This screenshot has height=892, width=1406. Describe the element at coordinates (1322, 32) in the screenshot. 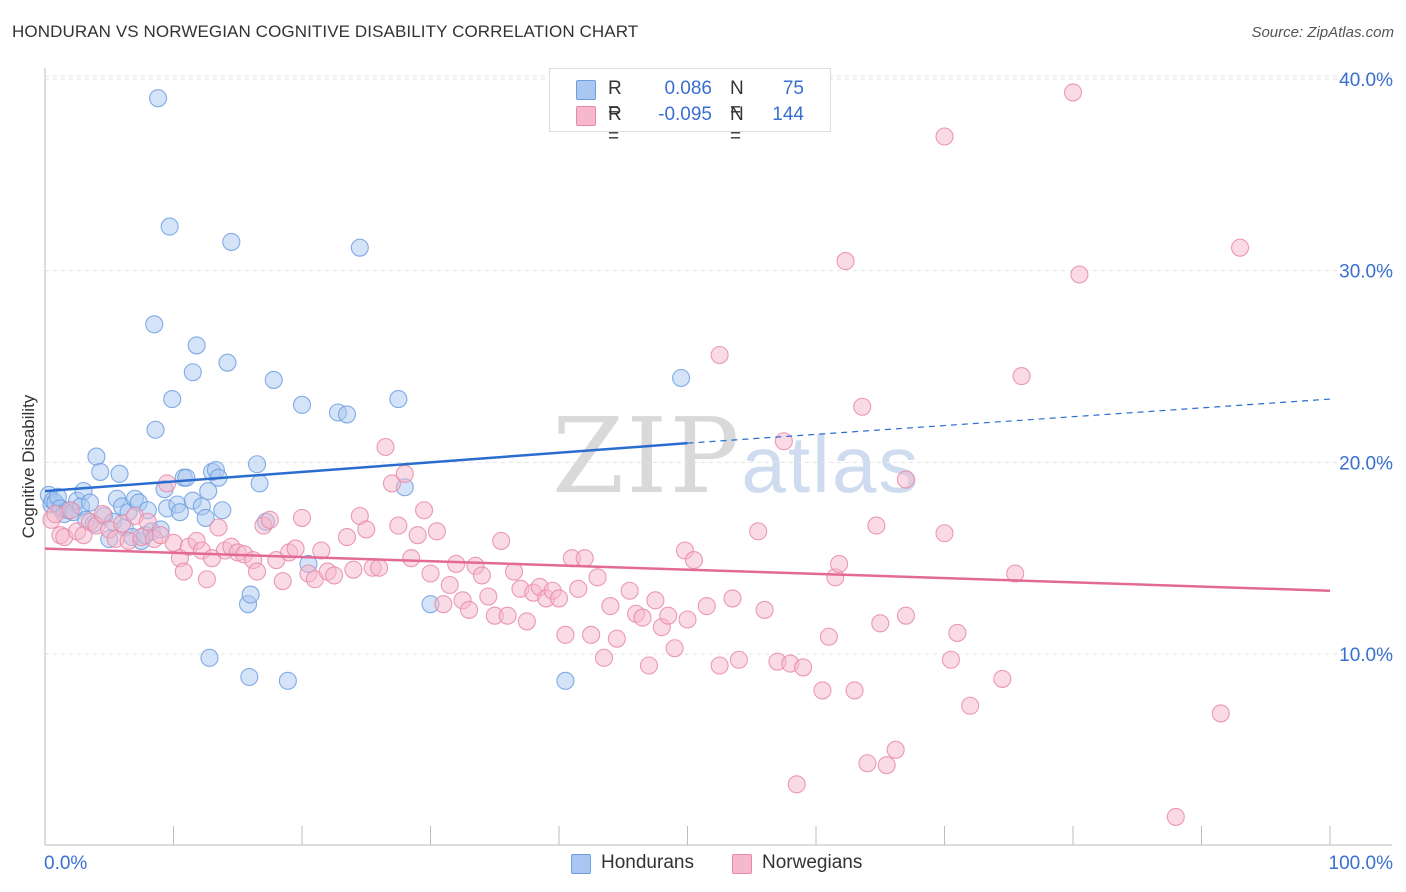

I see `source-credit: Source: ZipAtlas.com` at that location.